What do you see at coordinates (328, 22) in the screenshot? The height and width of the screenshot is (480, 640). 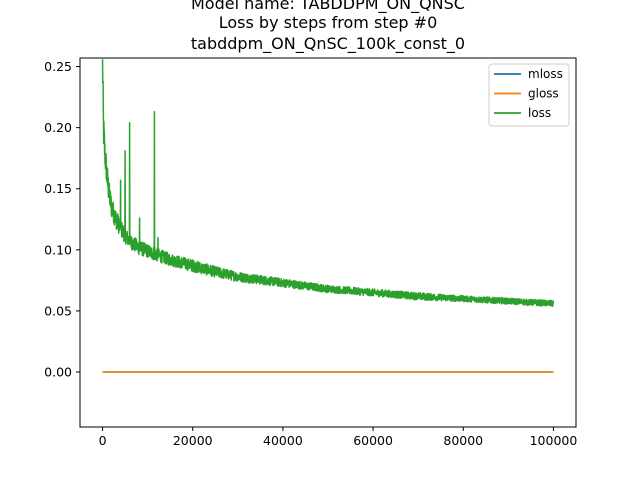 I see `chart-title-line-2: Loss by steps from step #0` at bounding box center [328, 22].